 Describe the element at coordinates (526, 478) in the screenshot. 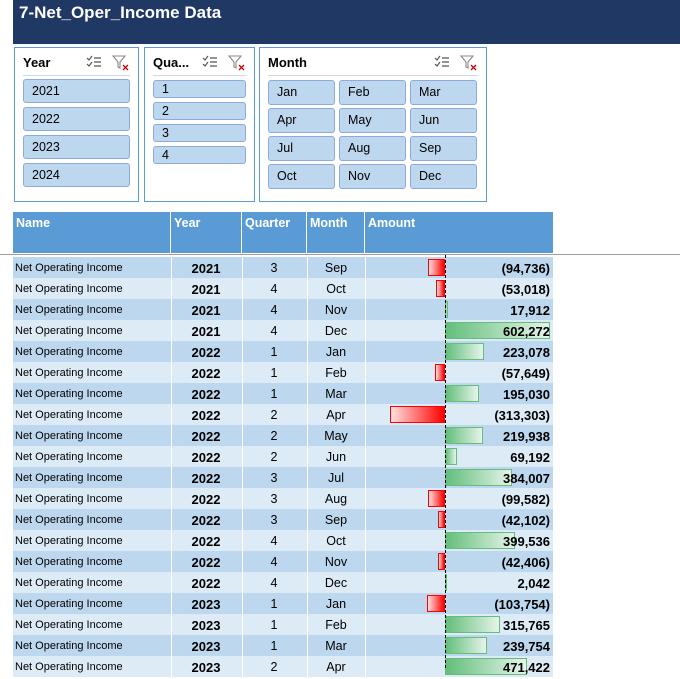

I see `amount-cell: 384,007` at that location.